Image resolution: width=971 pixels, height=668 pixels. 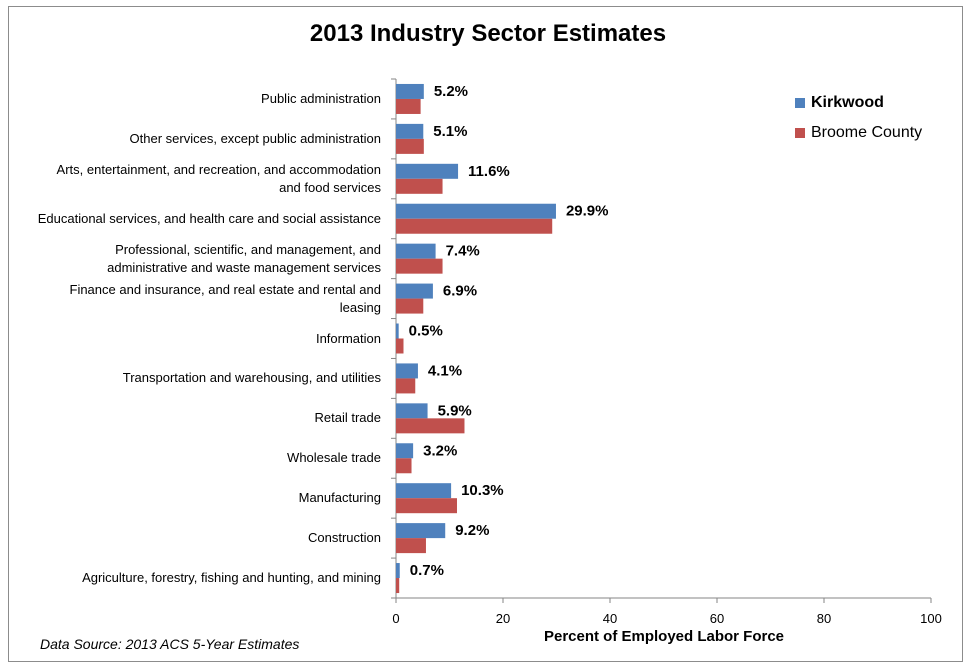 I want to click on data-label-kirkwood: 11.6%, so click(x=489, y=171).